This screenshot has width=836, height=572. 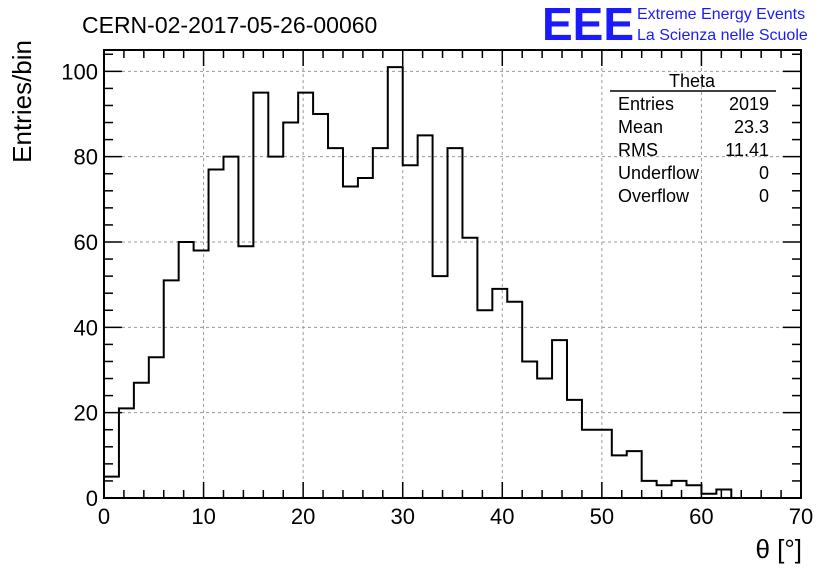 What do you see at coordinates (692, 81) in the screenshot?
I see `stats-title: Theta` at bounding box center [692, 81].